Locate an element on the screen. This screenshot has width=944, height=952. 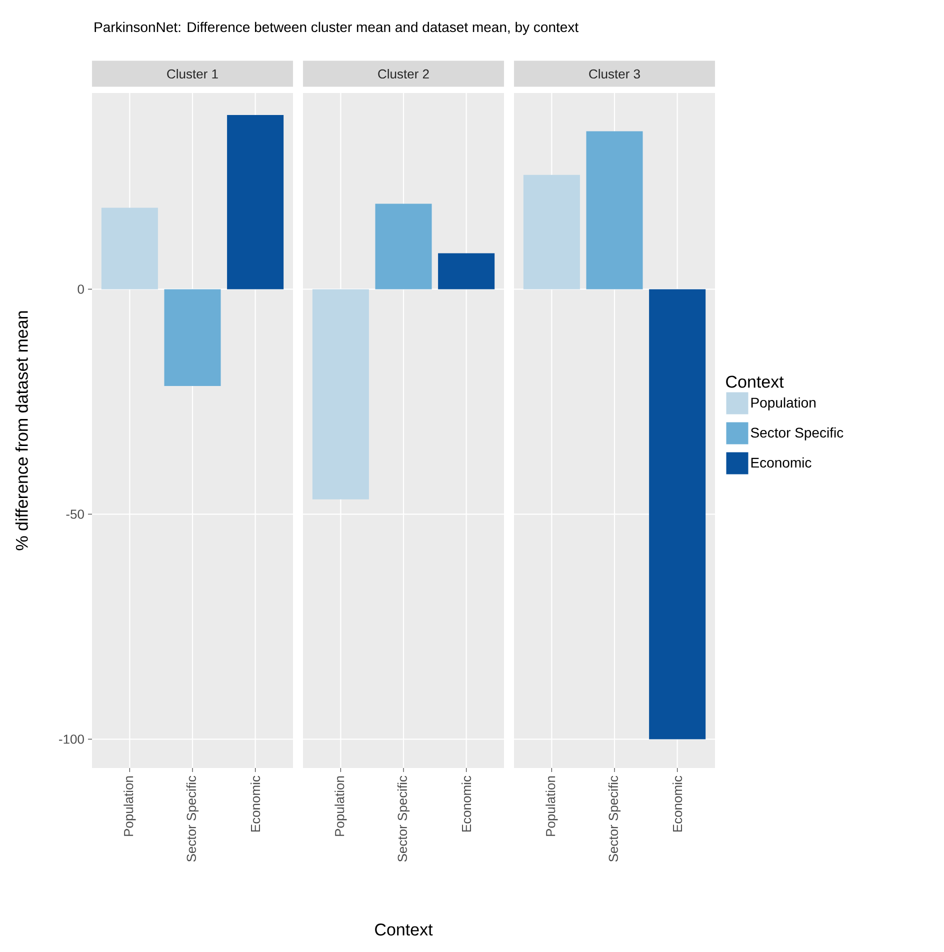
y-tick-label: 0 is located at coordinates (81, 289).